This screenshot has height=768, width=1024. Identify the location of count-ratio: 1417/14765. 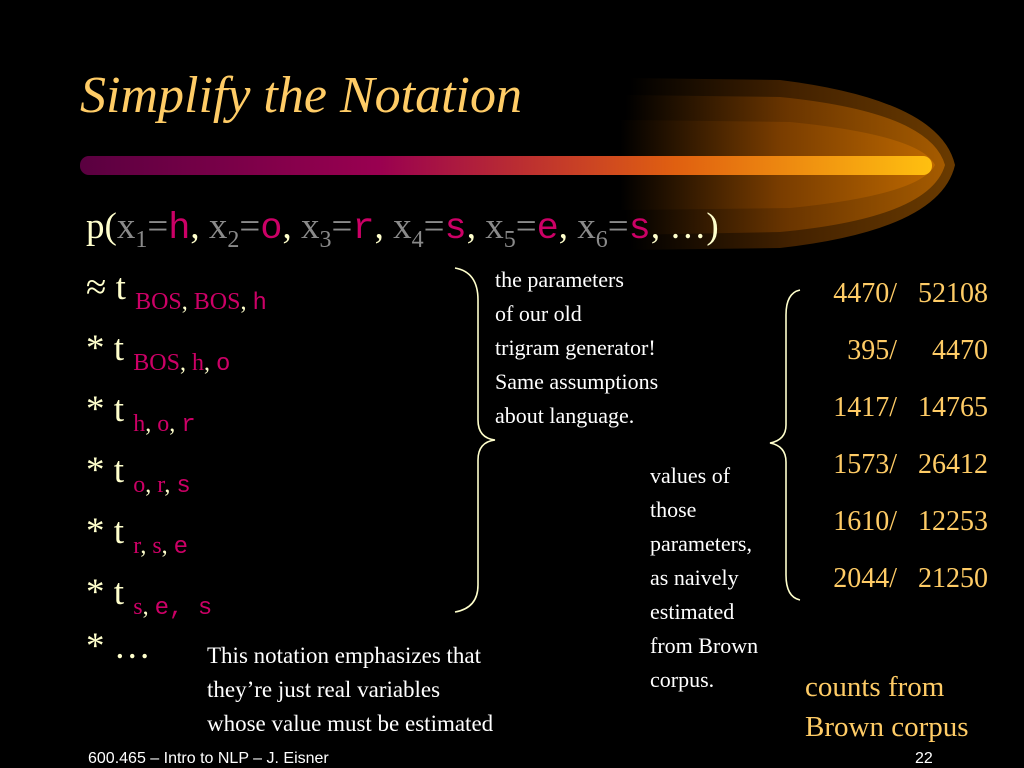
(888, 407).